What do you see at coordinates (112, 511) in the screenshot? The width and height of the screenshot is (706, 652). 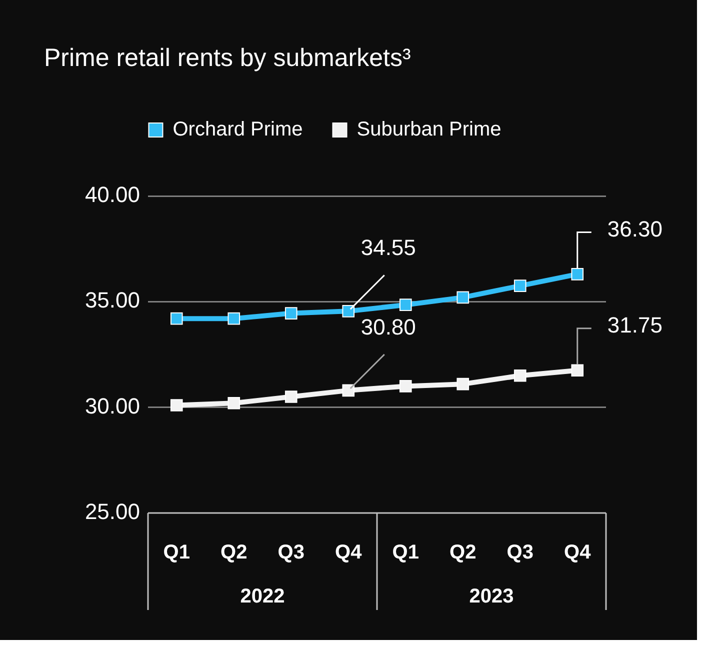 I see `y-tick-label: 25.00` at bounding box center [112, 511].